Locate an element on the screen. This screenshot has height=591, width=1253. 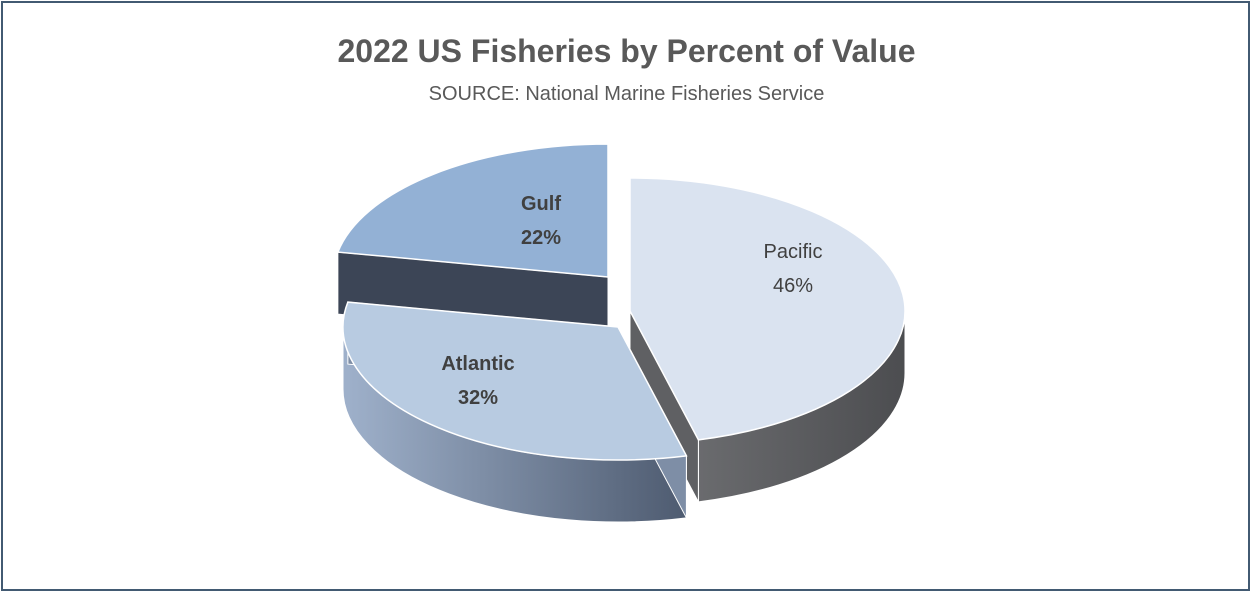
slice-label-pacific-value: 46% is located at coordinates (793, 286).